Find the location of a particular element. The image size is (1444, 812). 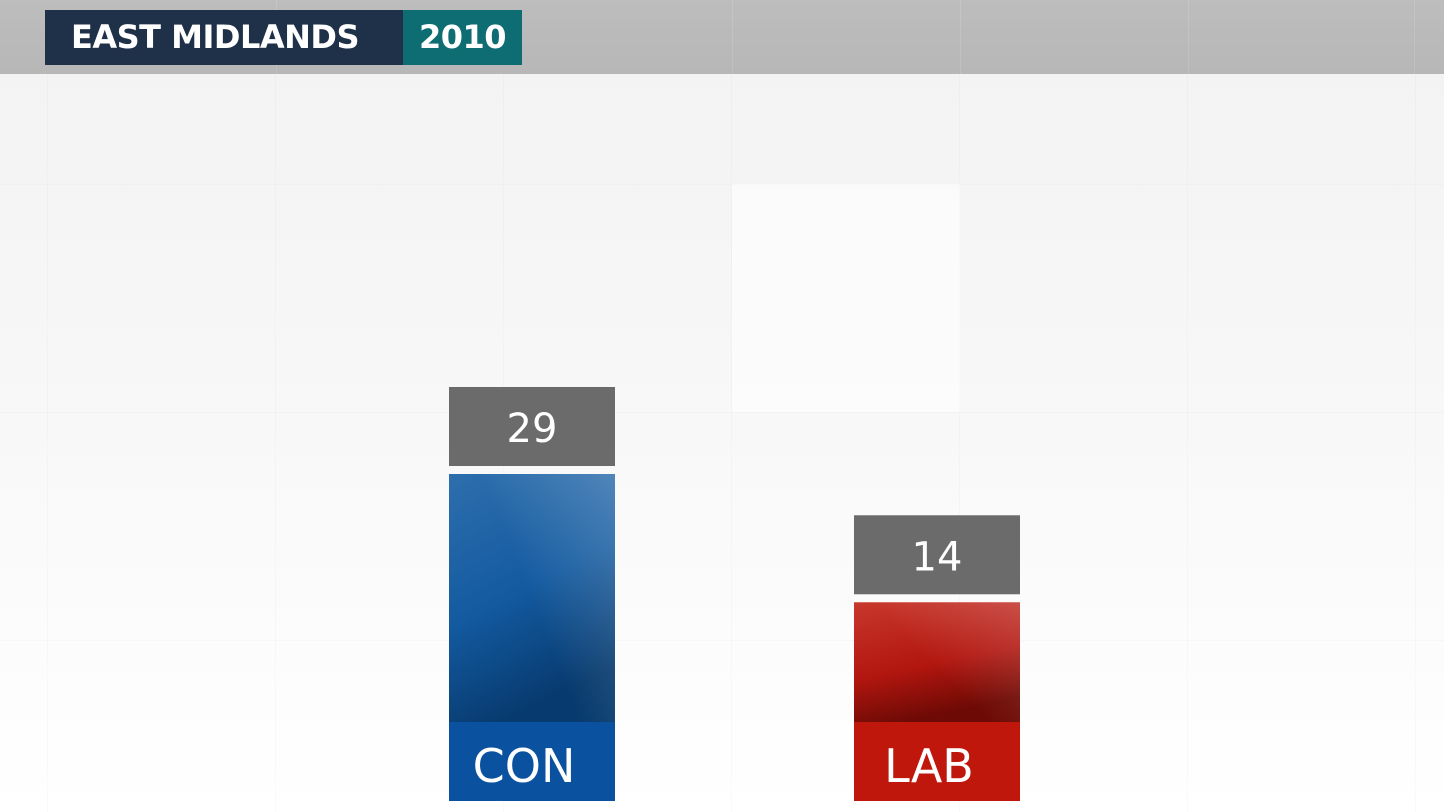

category-label-con: CON is located at coordinates (524, 766).